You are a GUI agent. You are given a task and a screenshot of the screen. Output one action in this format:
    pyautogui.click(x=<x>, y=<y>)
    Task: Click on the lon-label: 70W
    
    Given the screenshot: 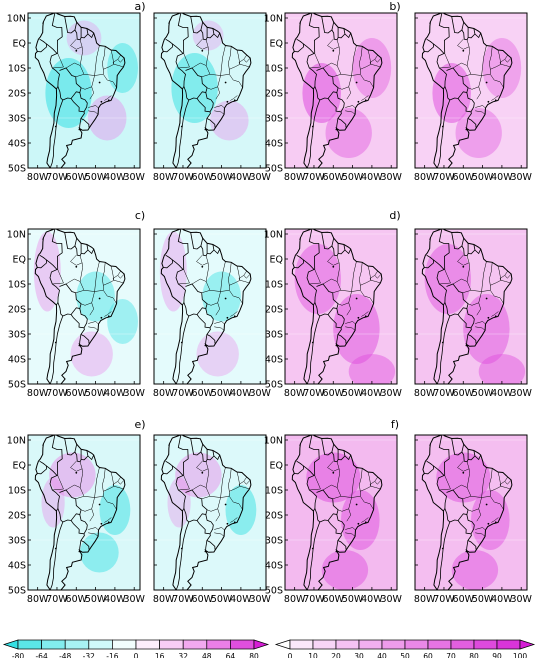 What is the action you would take?
    pyautogui.click(x=57, y=599)
    